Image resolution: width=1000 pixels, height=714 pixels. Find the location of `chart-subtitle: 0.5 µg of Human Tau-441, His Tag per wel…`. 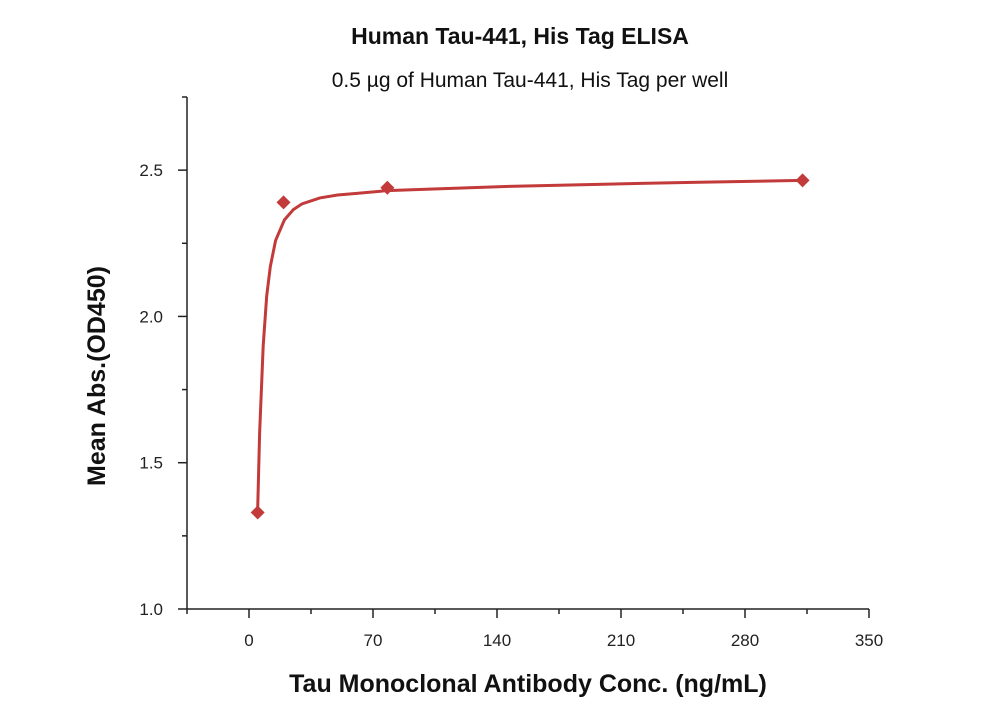

chart-subtitle: 0.5 µg of Human Tau-441, His Tag per wel… is located at coordinates (530, 80).